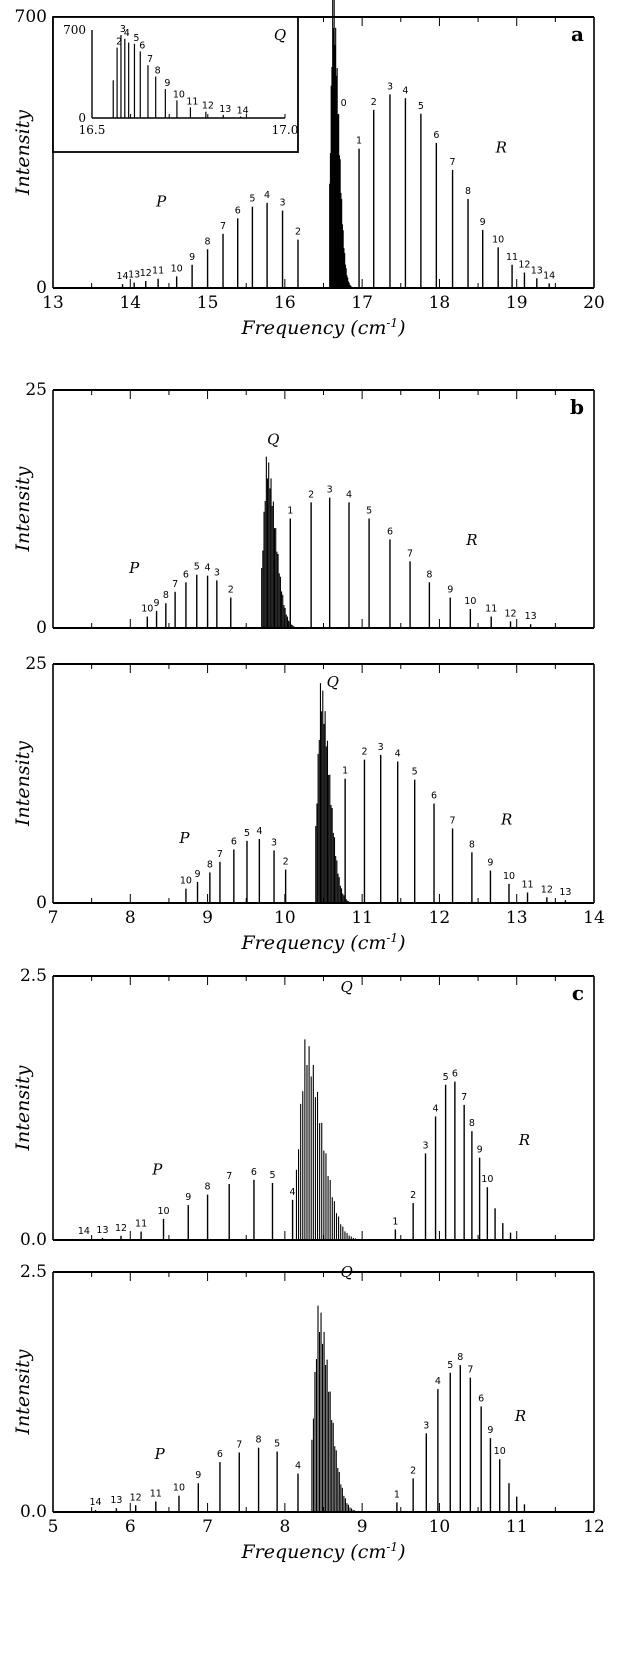  I want to click on x-tick-label: 20, so click(594, 303).